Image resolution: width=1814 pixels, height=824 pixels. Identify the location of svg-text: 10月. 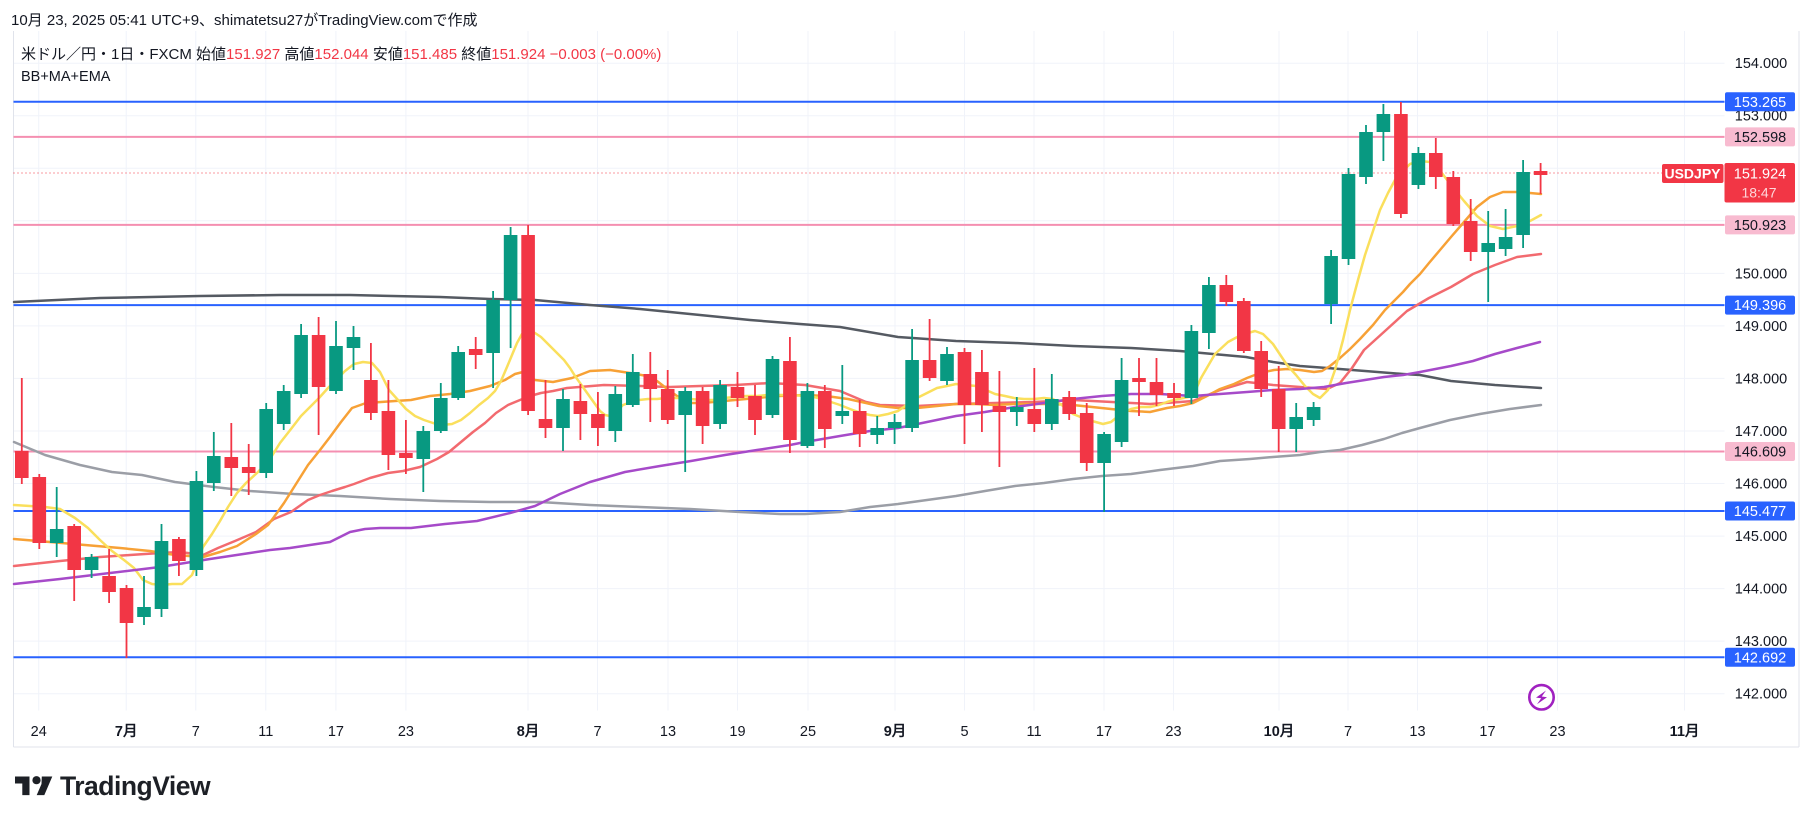
(1279, 731).